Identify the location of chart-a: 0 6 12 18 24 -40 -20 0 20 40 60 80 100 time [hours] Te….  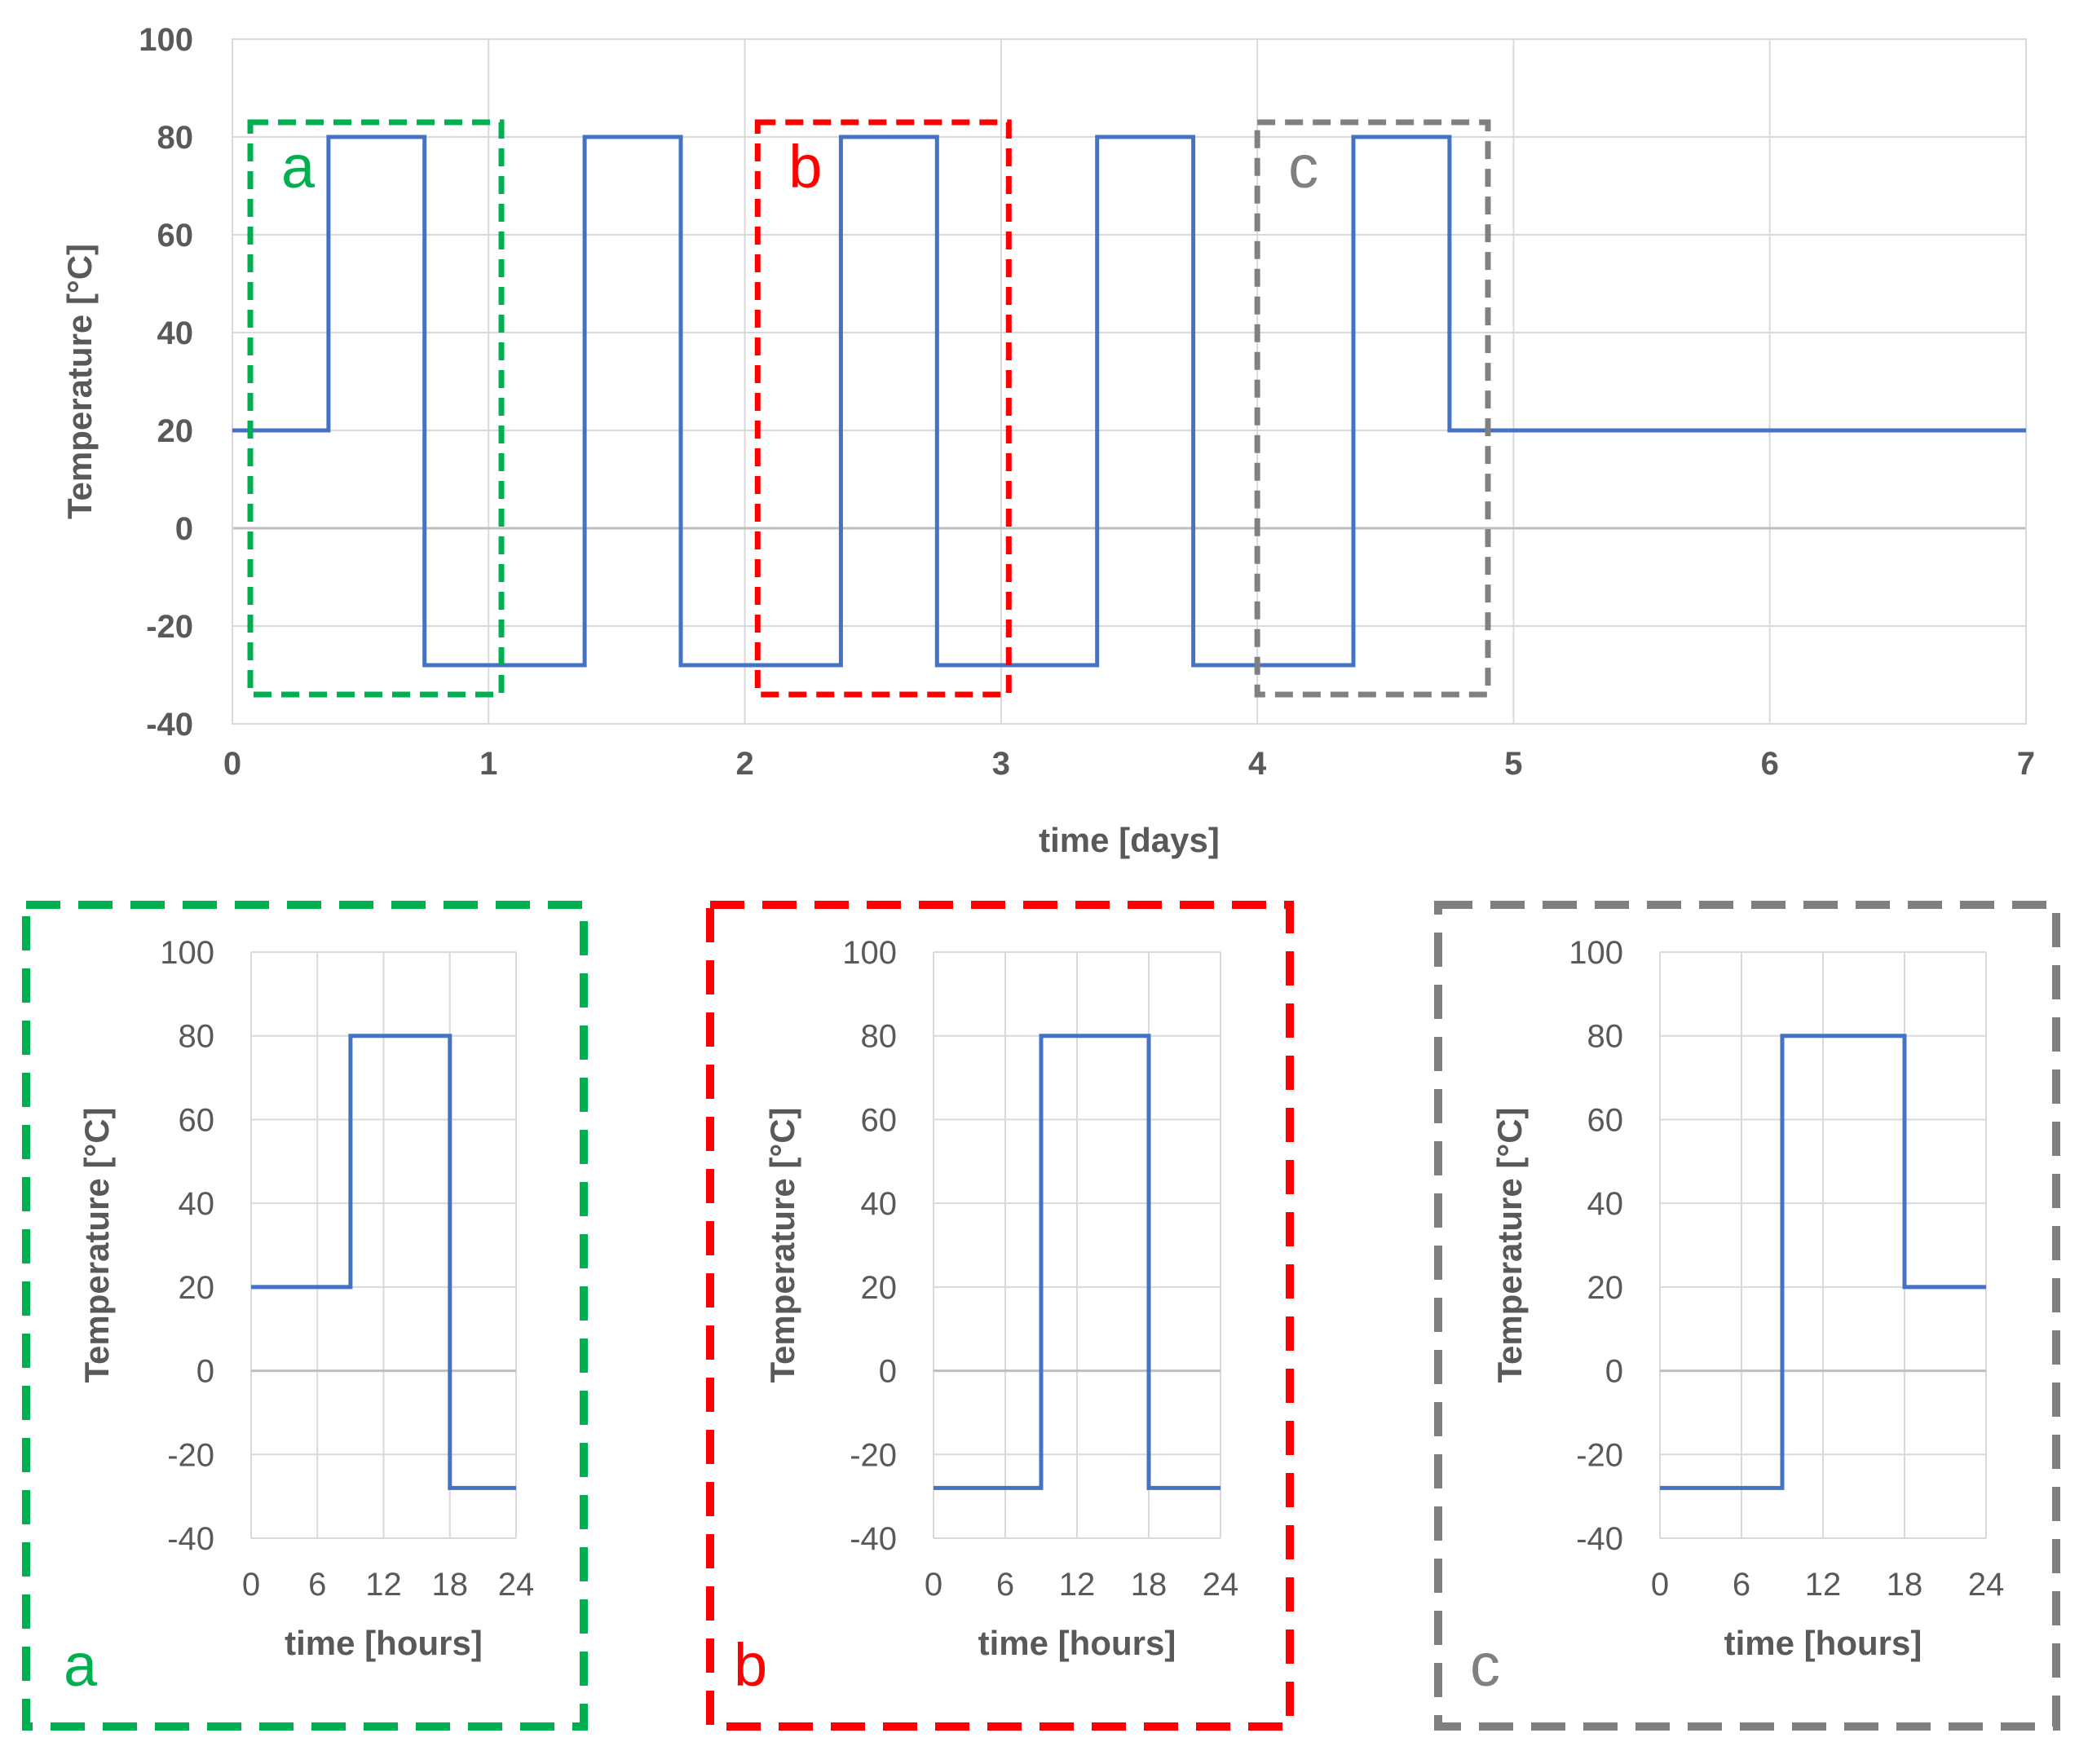
(305, 1316).